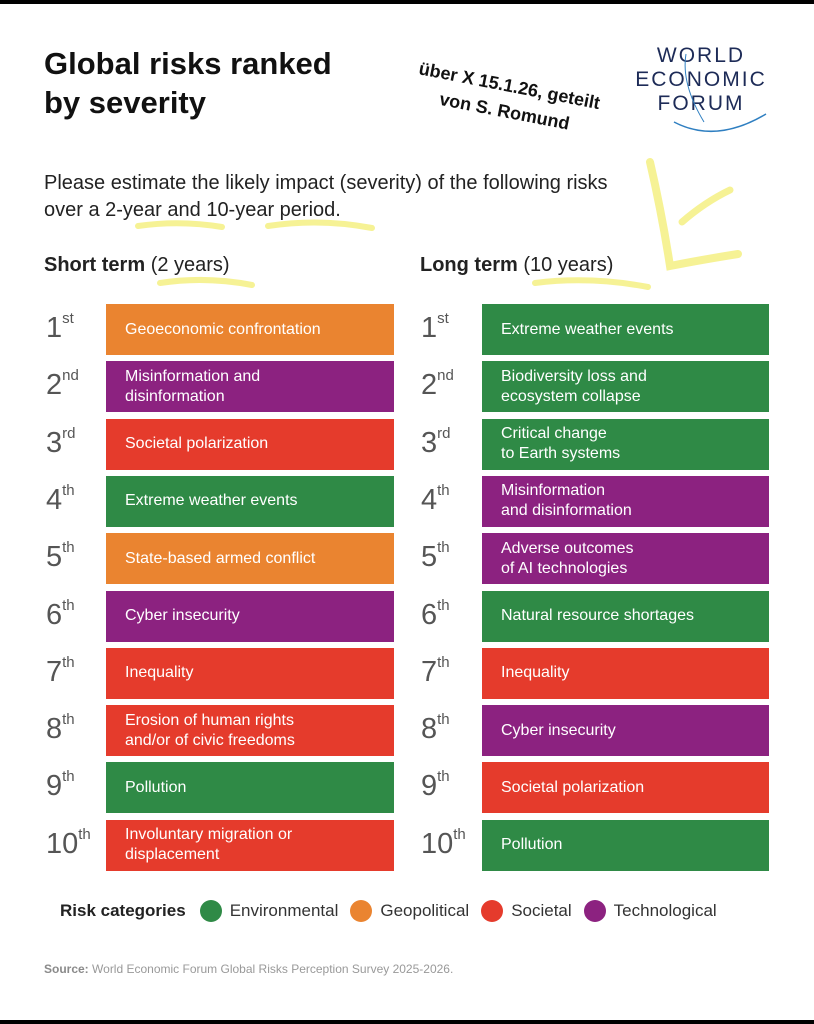  I want to click on long-term_risks-risk-9: Societal polarization, so click(625, 788).